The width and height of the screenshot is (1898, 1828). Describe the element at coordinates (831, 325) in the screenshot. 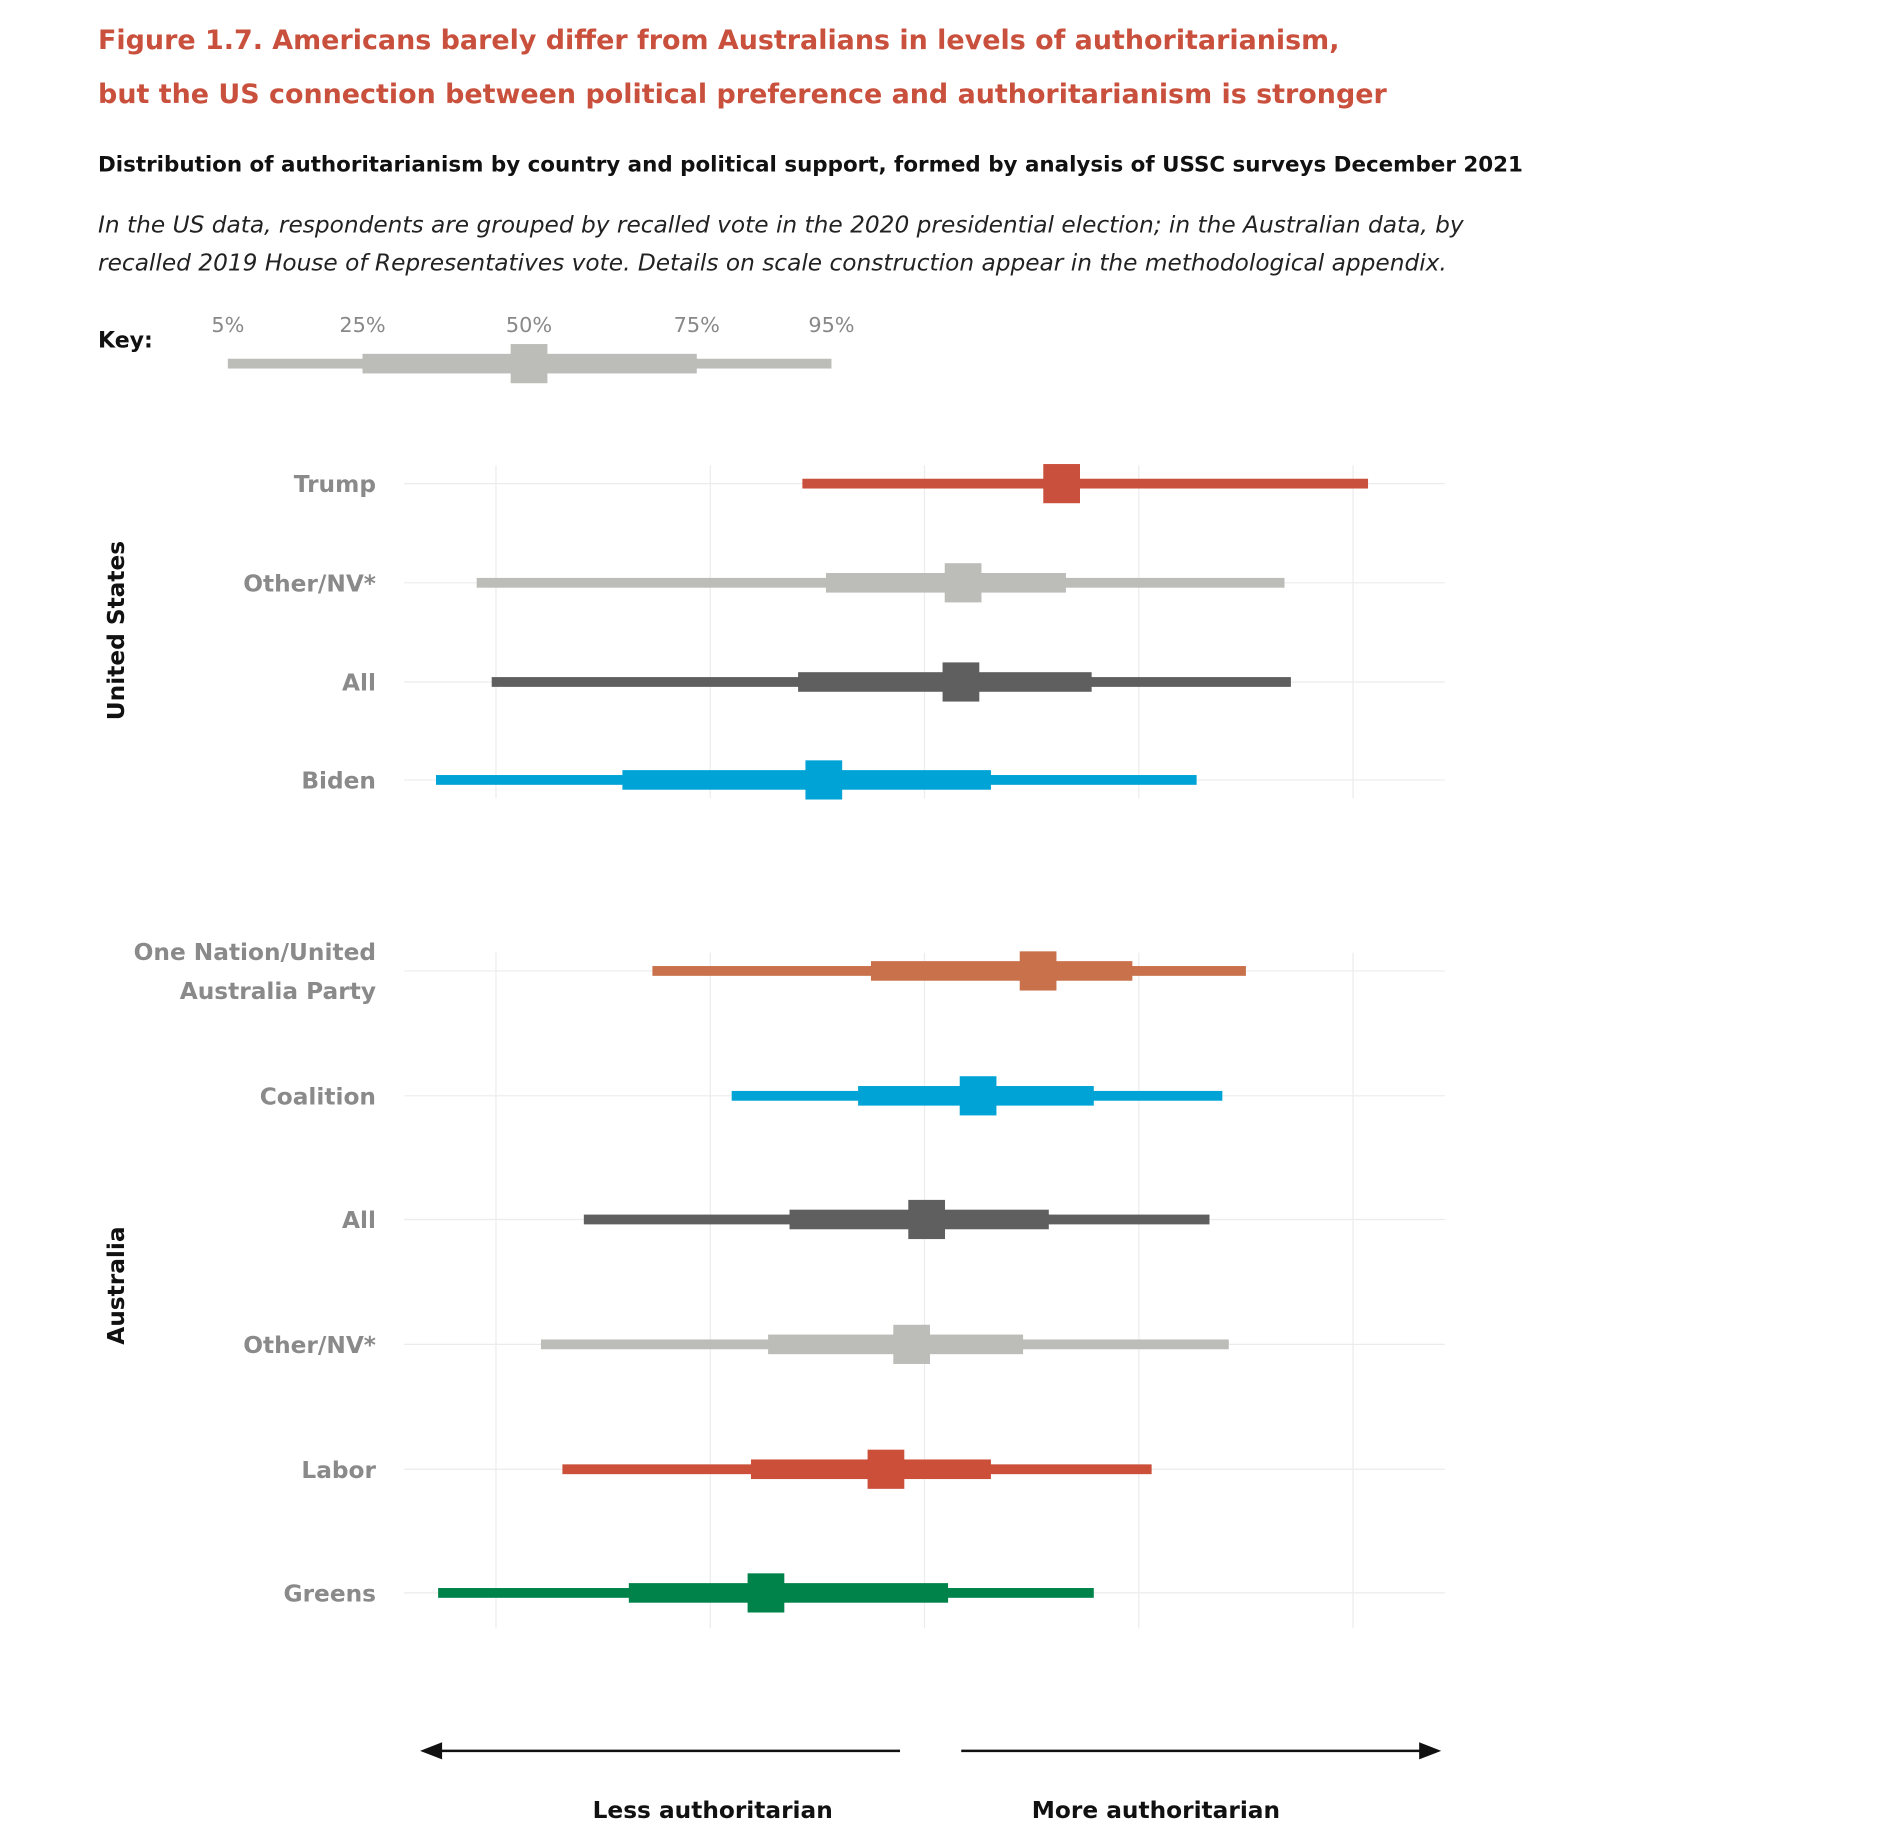

I see `key-quantile-label: 95%` at that location.